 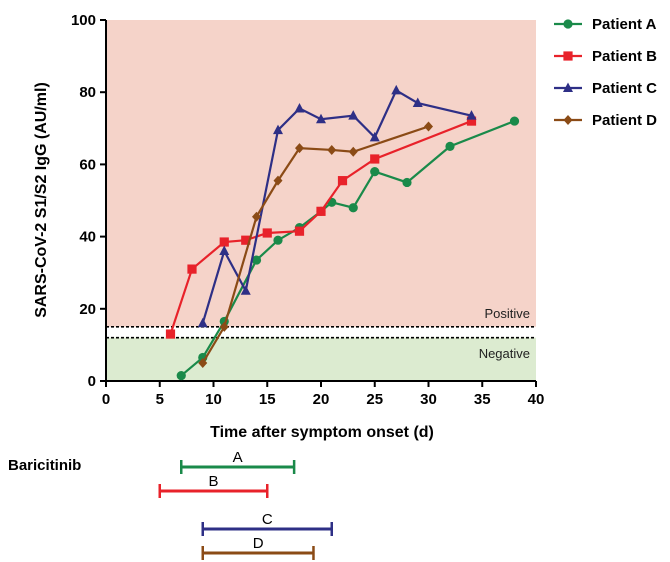 I want to click on patient-d-legend-marker, so click(x=568, y=120).